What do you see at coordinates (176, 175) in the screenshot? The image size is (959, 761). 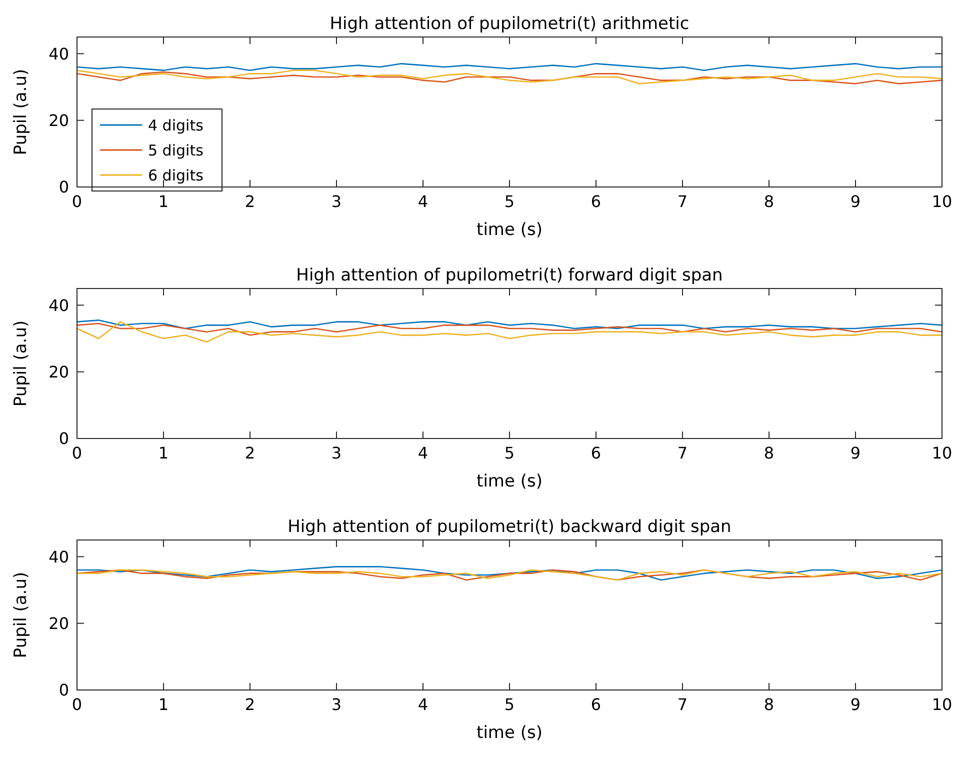 I see `legend-label: 6 digits` at bounding box center [176, 175].